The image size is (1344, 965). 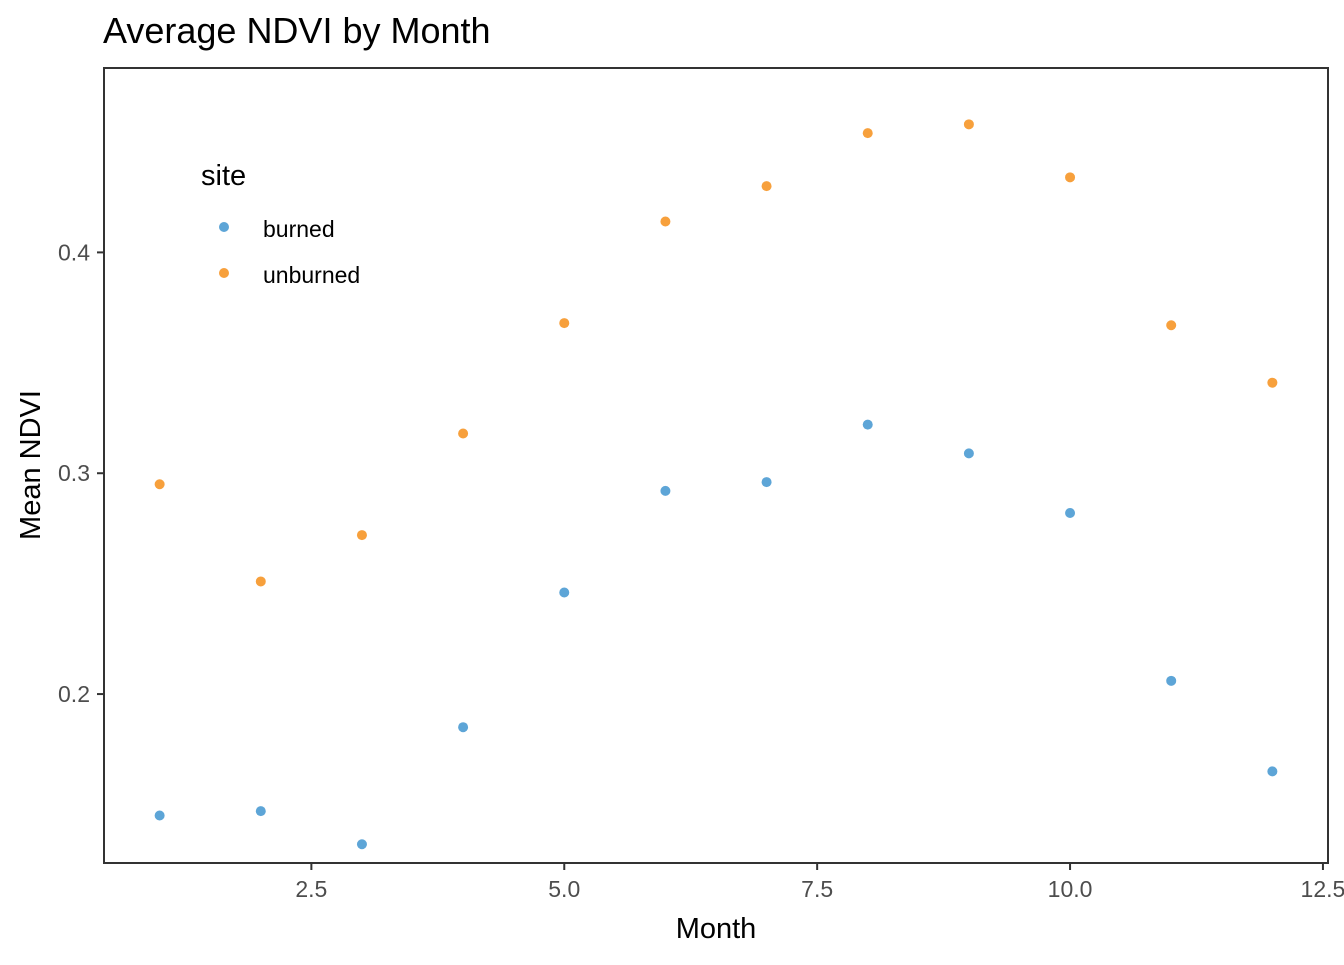 I want to click on legend-key-burned, so click(x=224, y=227).